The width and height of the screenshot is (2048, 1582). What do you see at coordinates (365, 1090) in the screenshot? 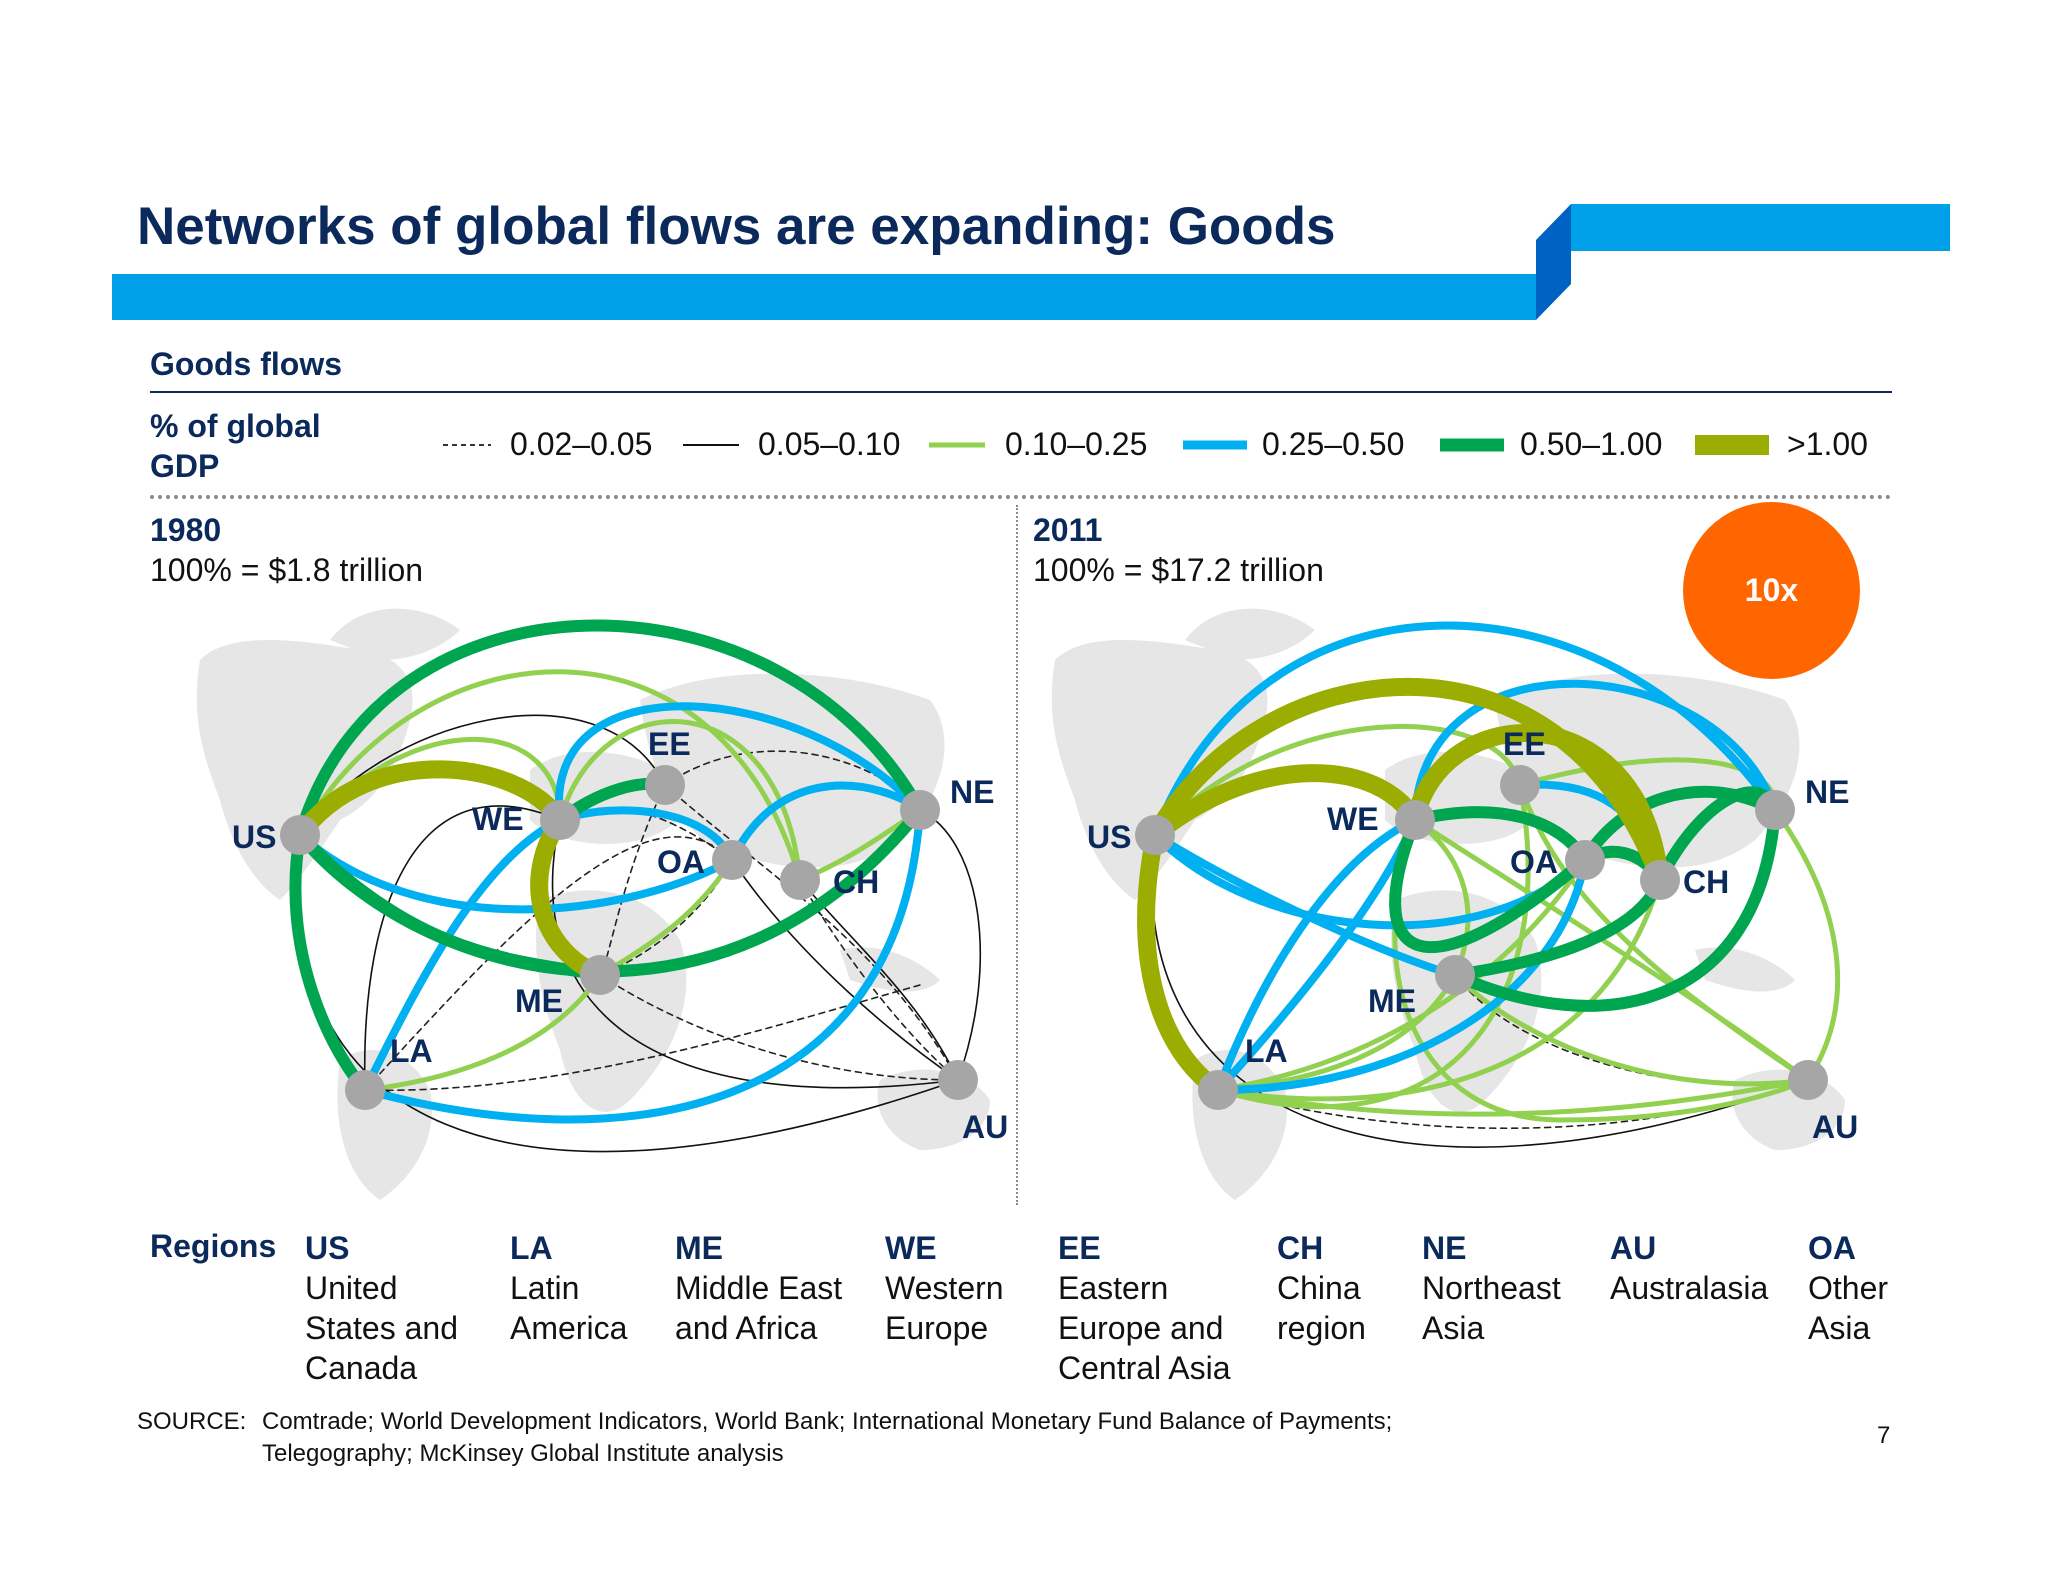
I see `node-la-1980` at bounding box center [365, 1090].